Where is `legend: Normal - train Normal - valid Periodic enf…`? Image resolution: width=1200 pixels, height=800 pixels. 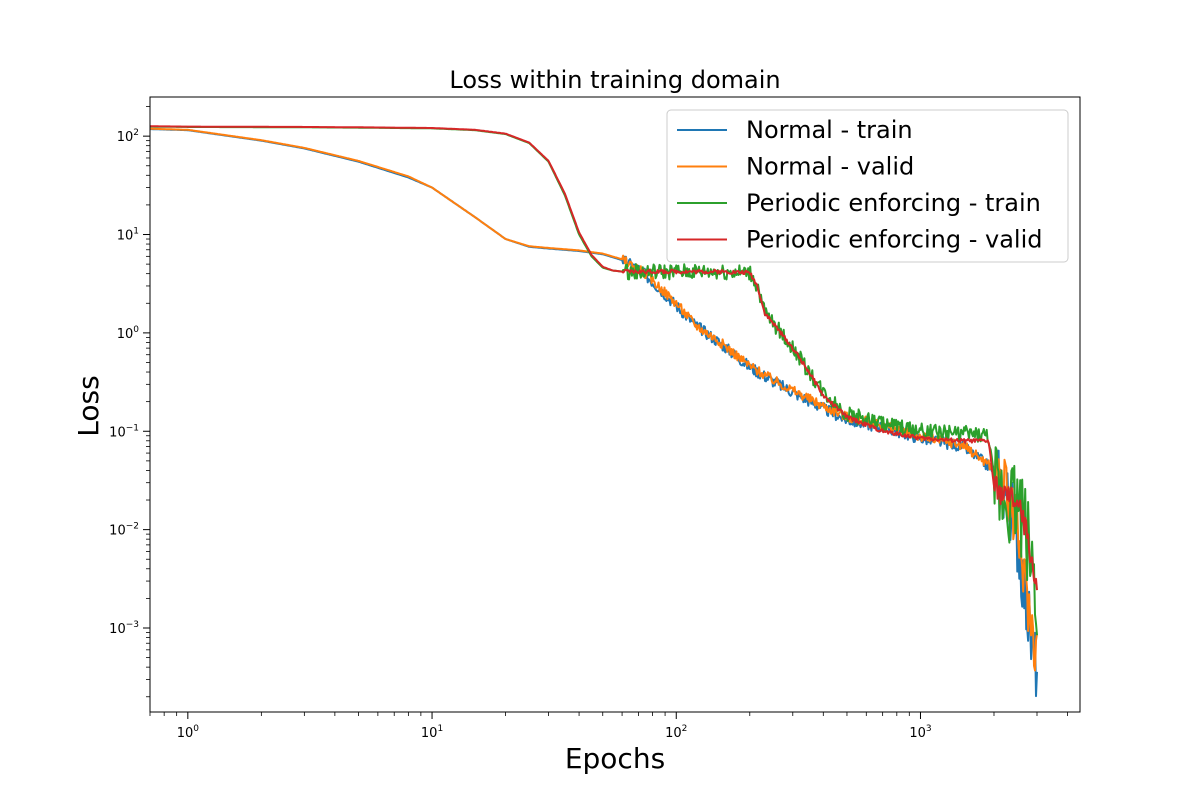
legend: Normal - train Normal - valid Periodic enf… is located at coordinates (867, 186).